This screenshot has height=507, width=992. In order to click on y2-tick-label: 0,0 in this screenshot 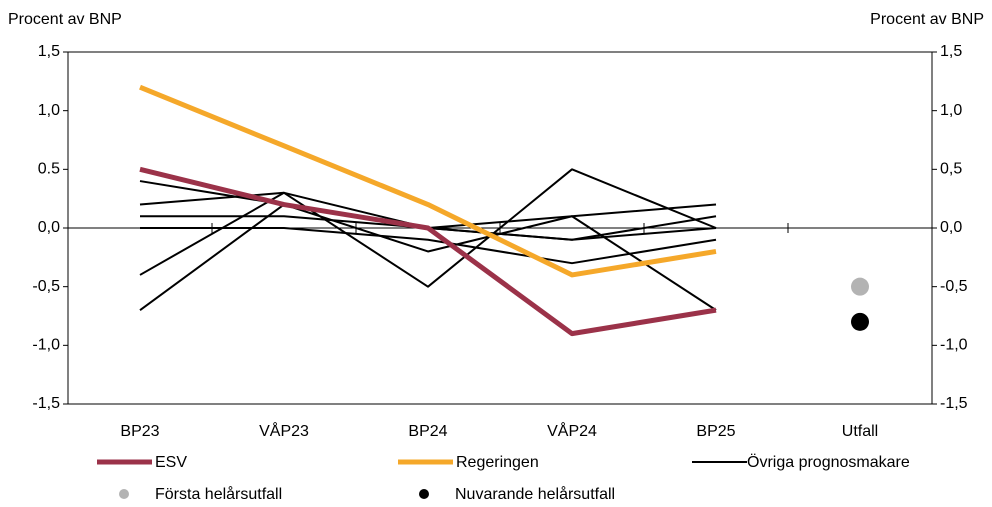, I will do `click(951, 227)`.